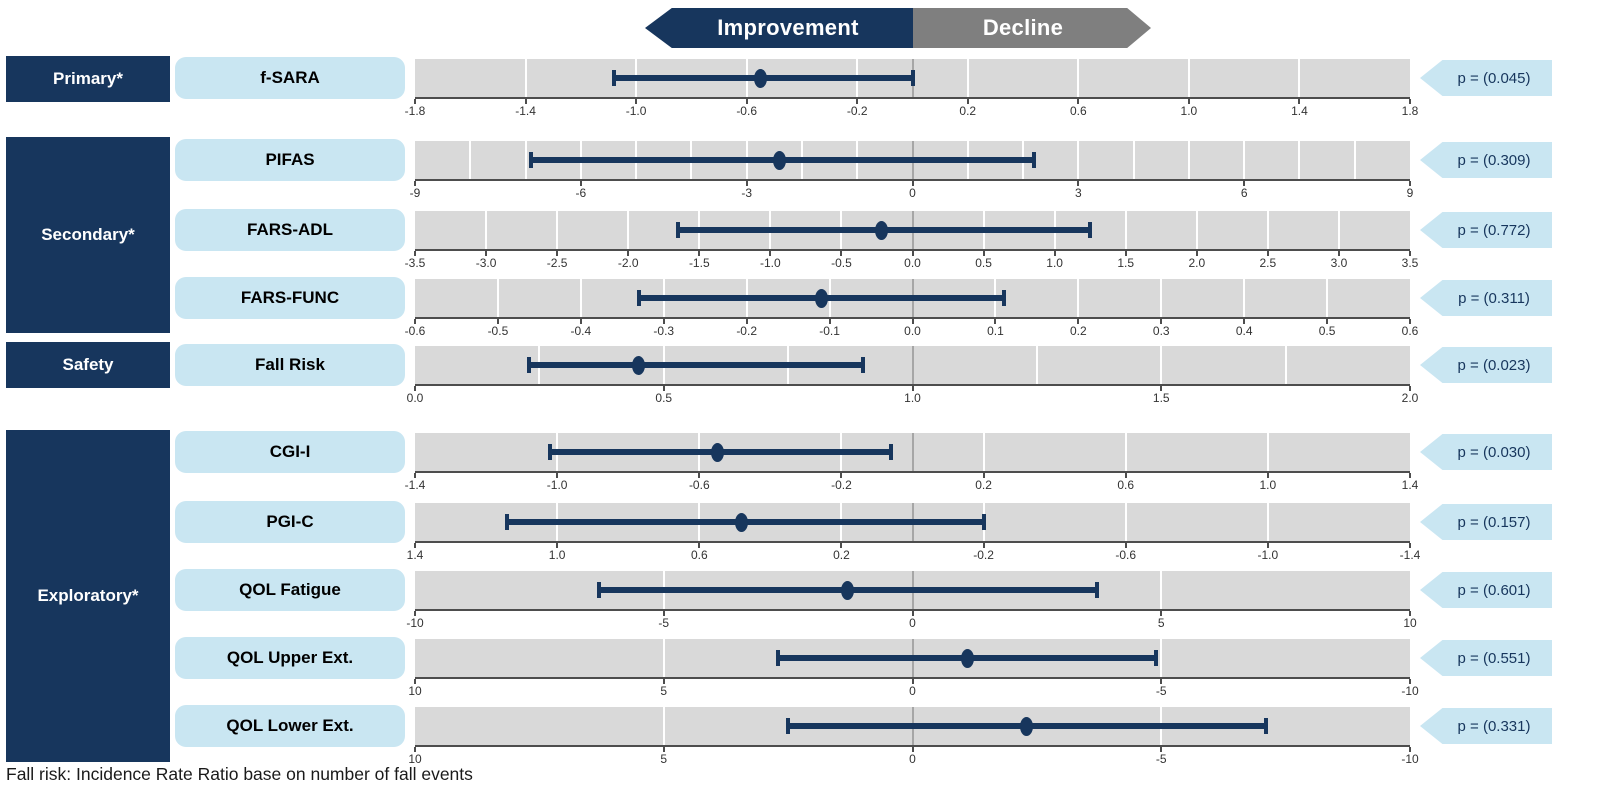  Describe the element at coordinates (290, 522) in the screenshot. I see `measure-label: PGI-C` at that location.